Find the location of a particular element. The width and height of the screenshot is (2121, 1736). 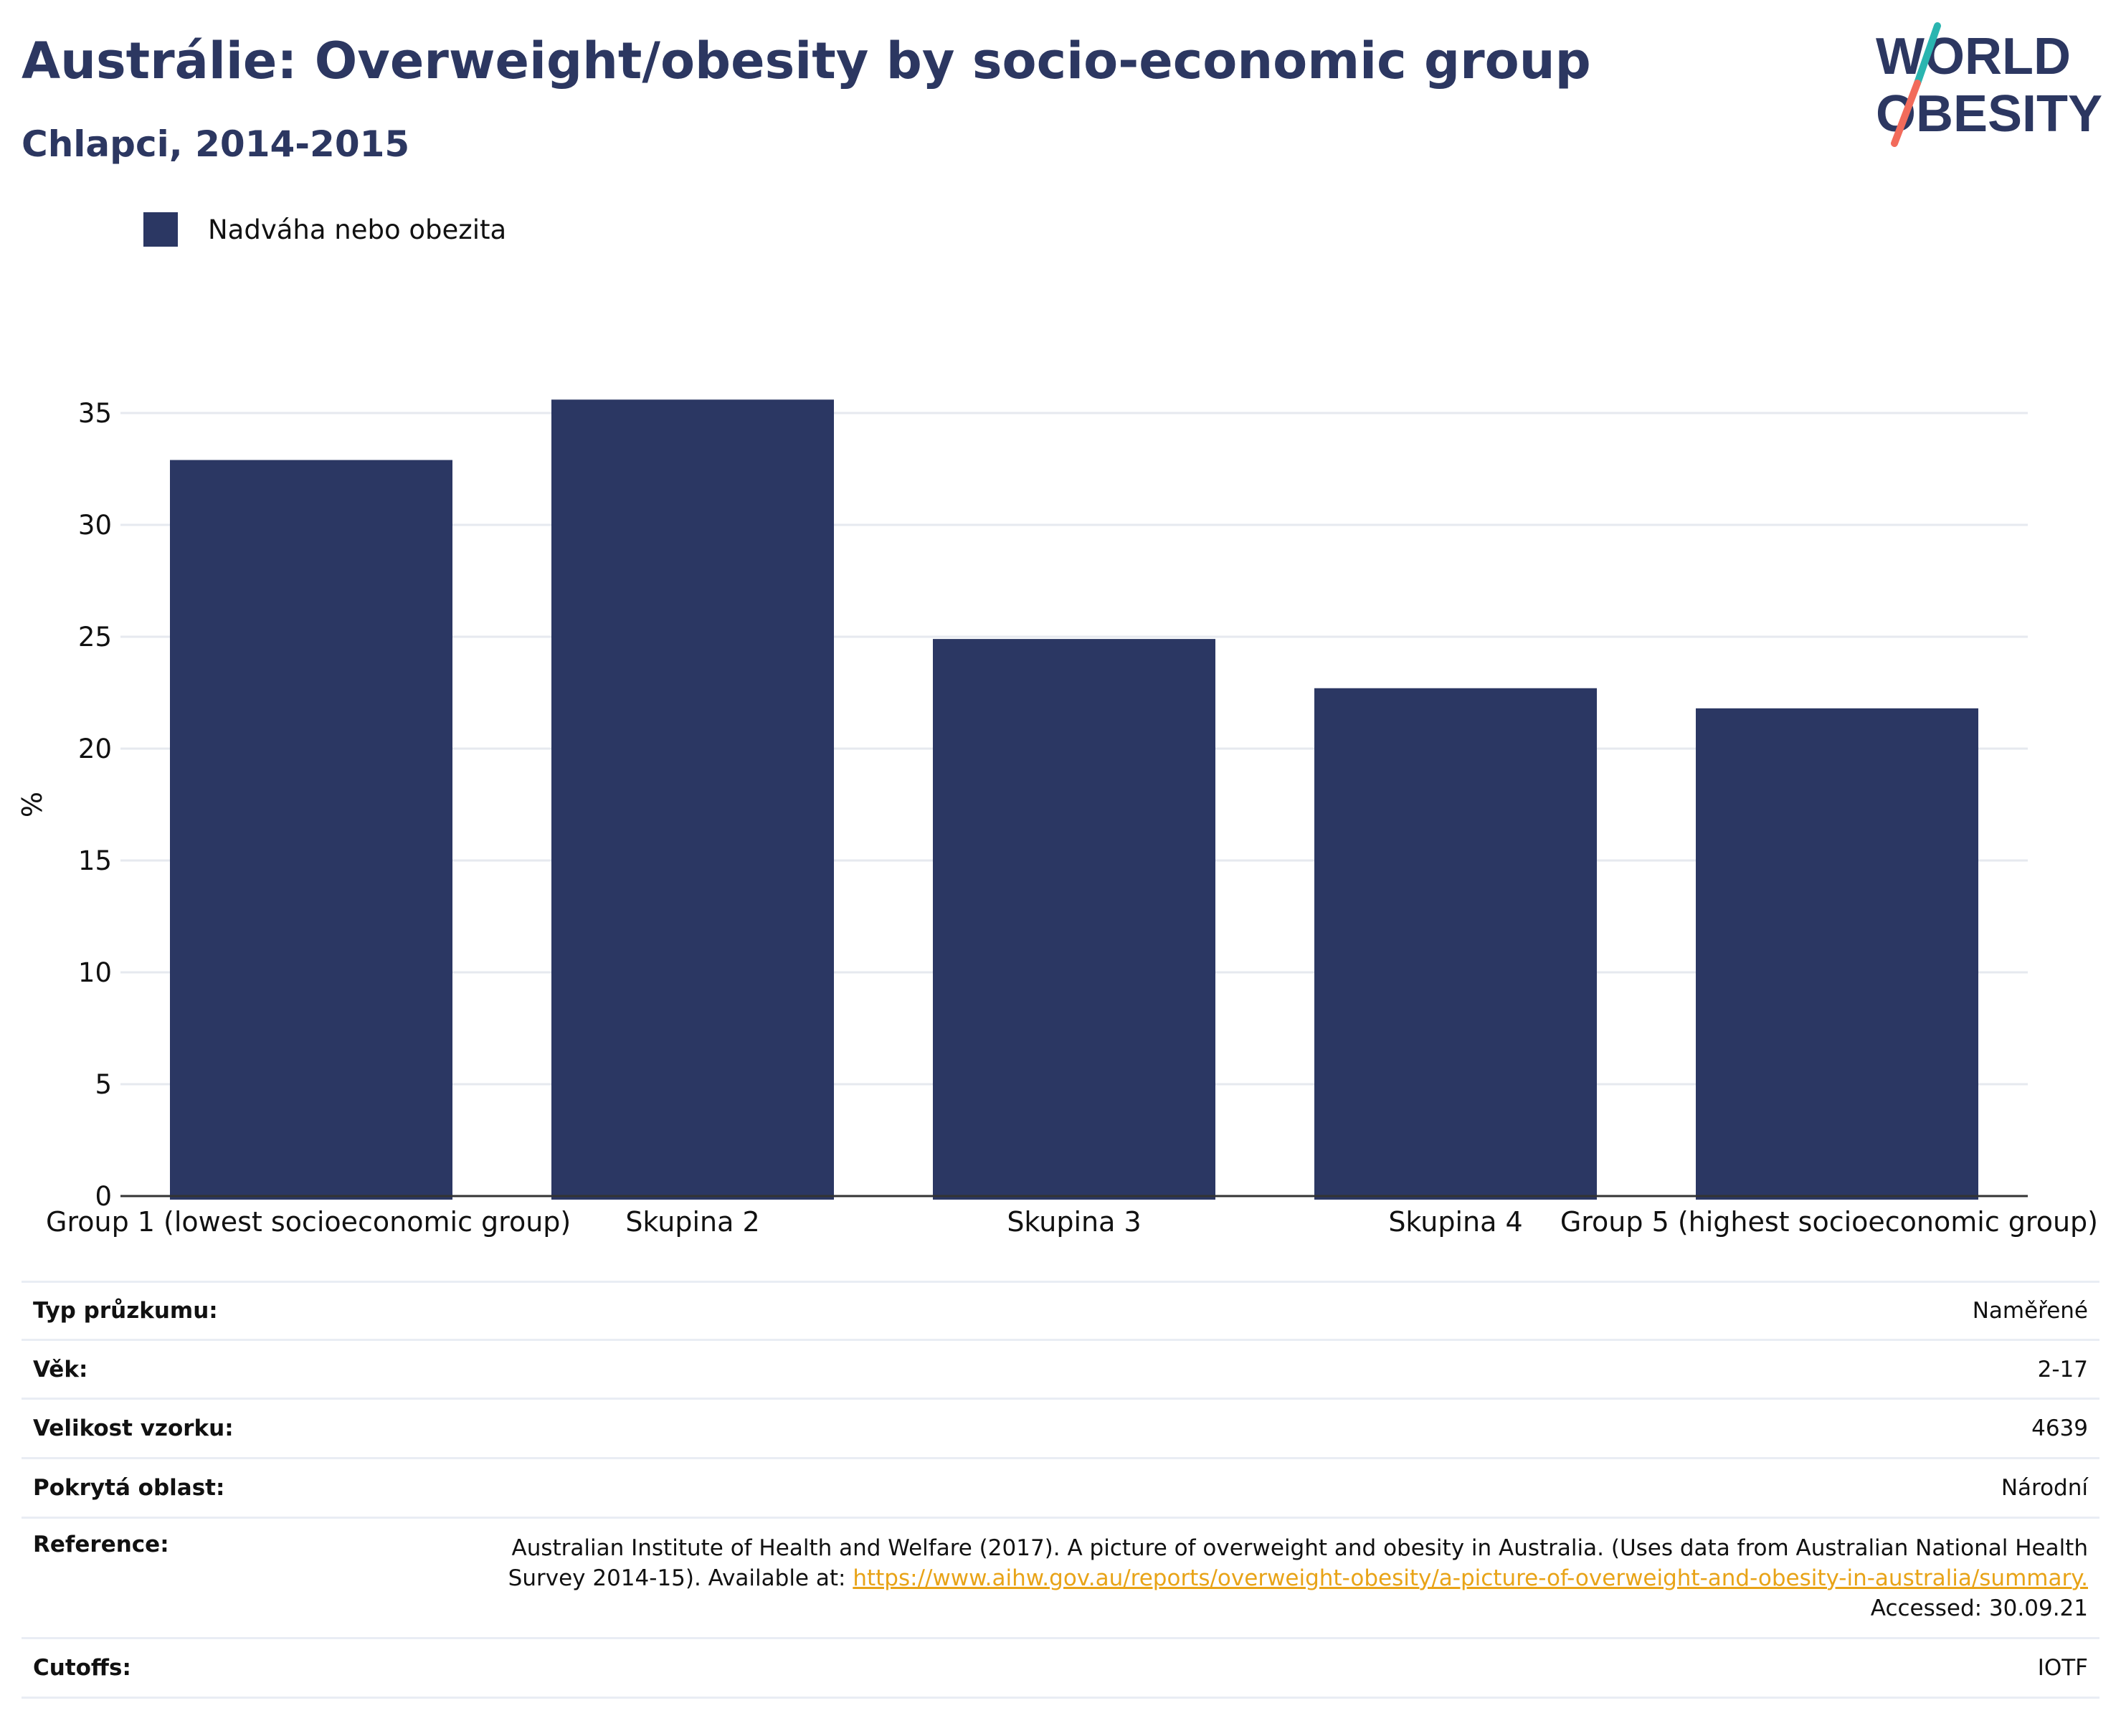

info-label: Cutoffs: is located at coordinates (219, 1668).